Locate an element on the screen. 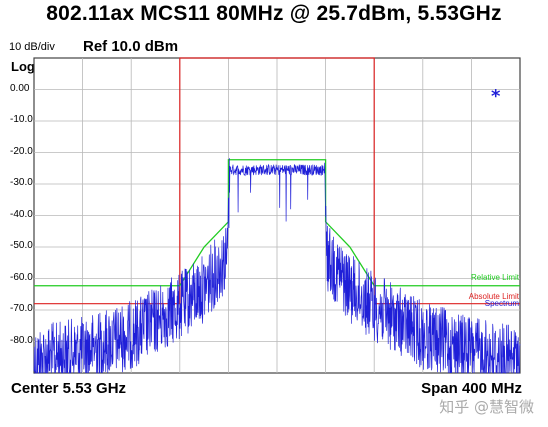 This screenshot has width=548, height=427. center-frequency-label: Center 5.53 GHz is located at coordinates (69, 388).